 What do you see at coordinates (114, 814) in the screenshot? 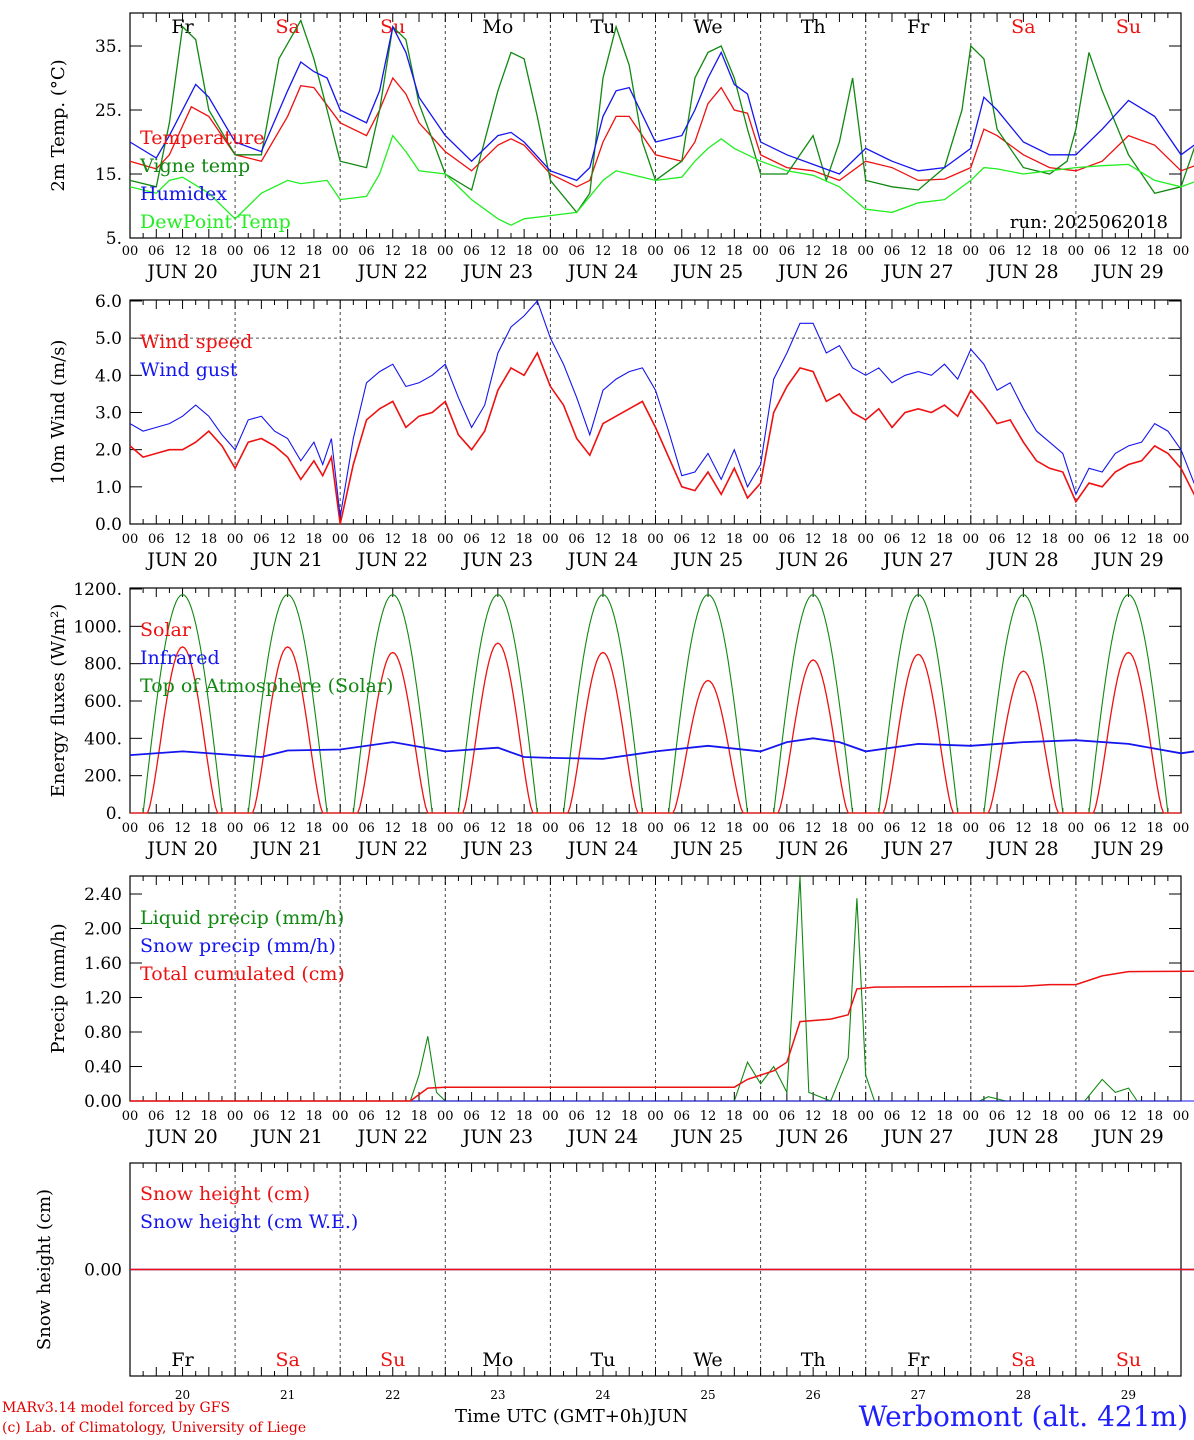
I see `y-tick-label: 0.` at bounding box center [114, 814].